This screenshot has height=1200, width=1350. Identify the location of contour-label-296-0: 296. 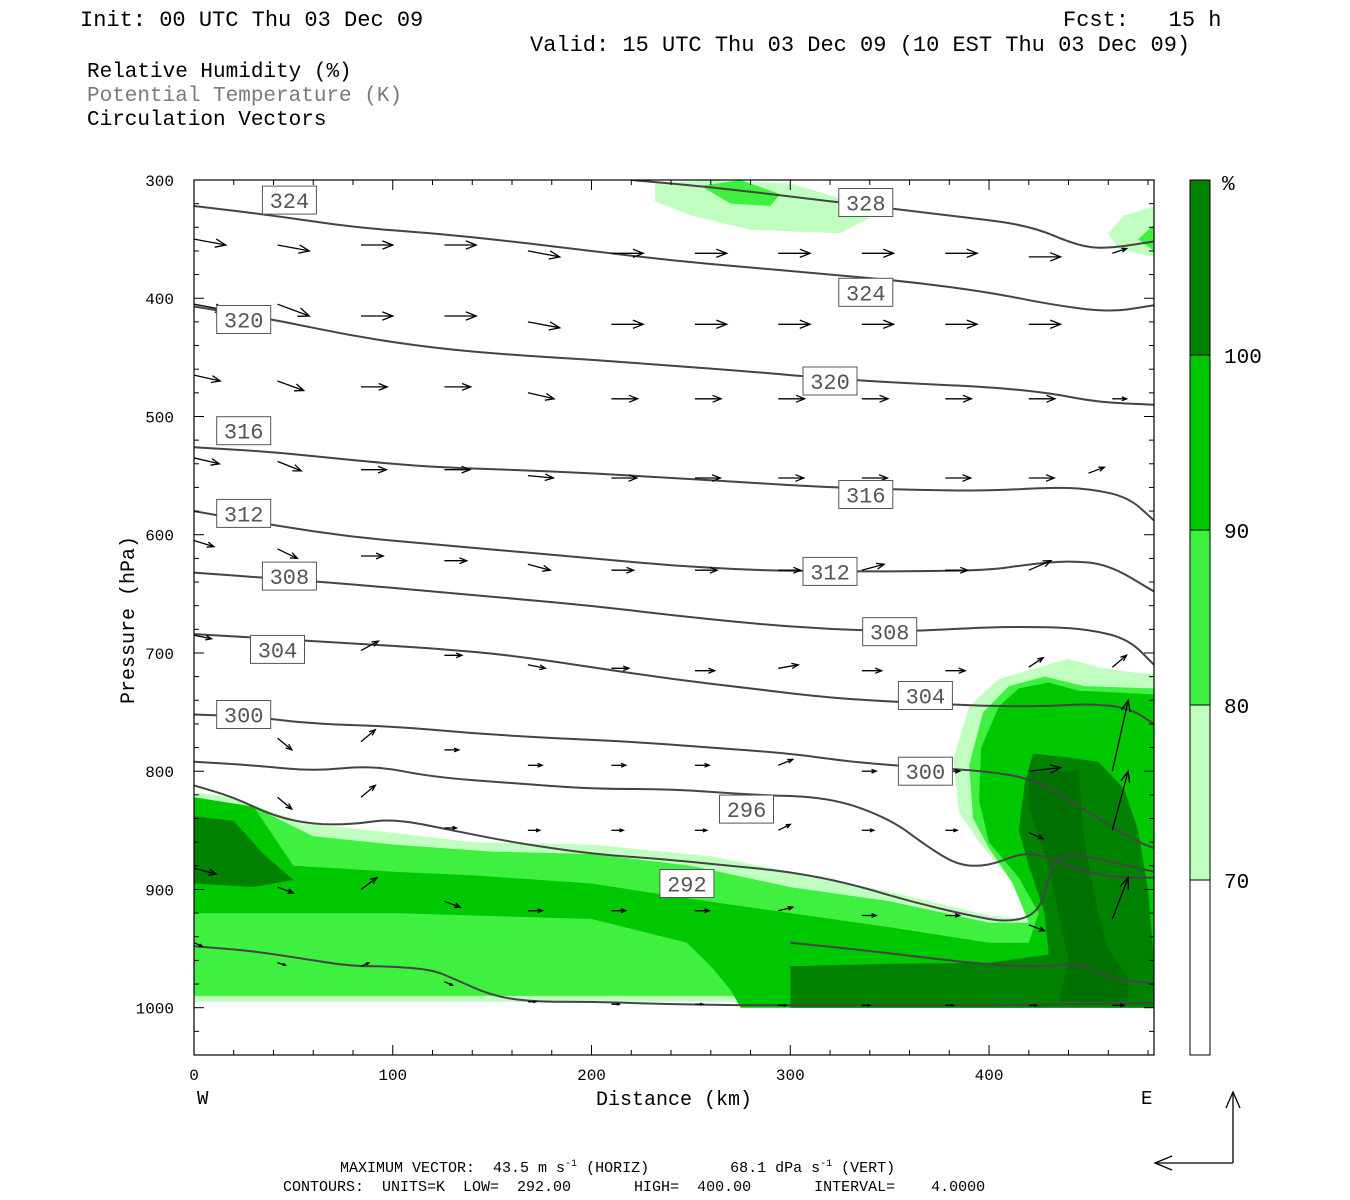
(747, 811).